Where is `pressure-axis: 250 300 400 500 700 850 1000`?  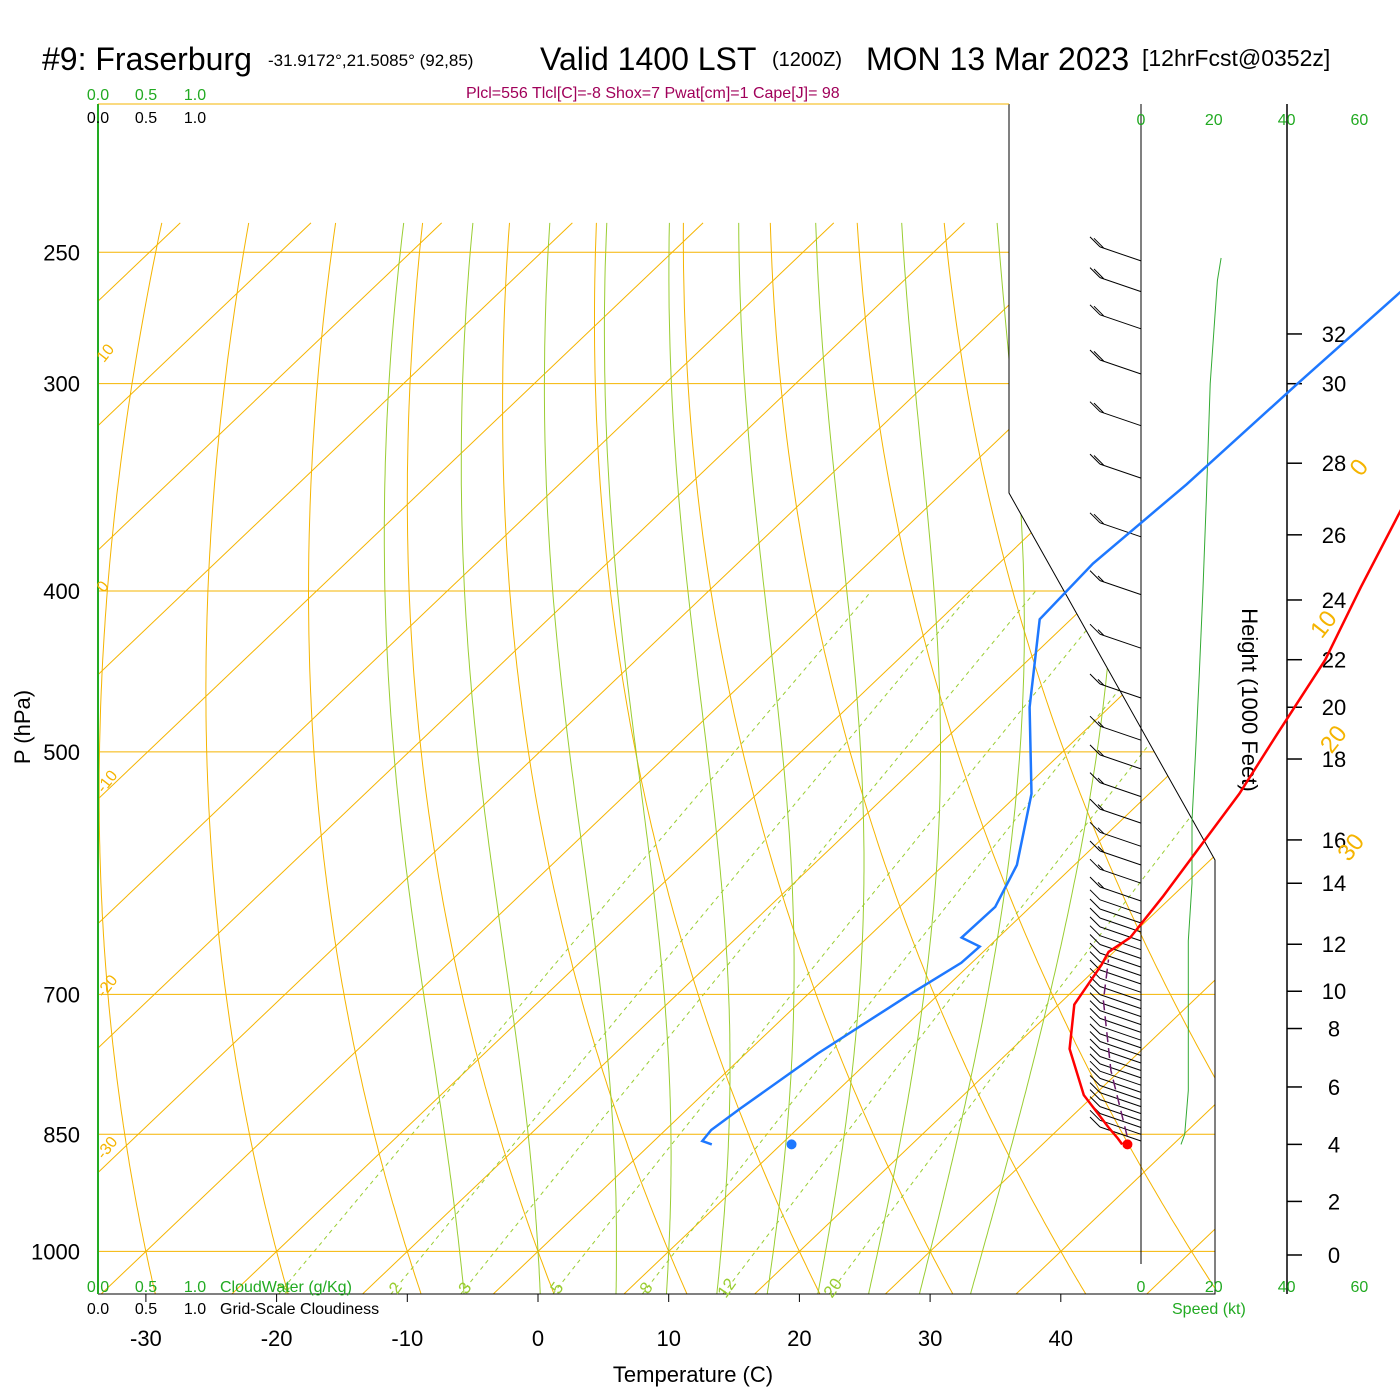 pressure-axis: 250 300 400 500 700 850 1000 is located at coordinates (55, 752).